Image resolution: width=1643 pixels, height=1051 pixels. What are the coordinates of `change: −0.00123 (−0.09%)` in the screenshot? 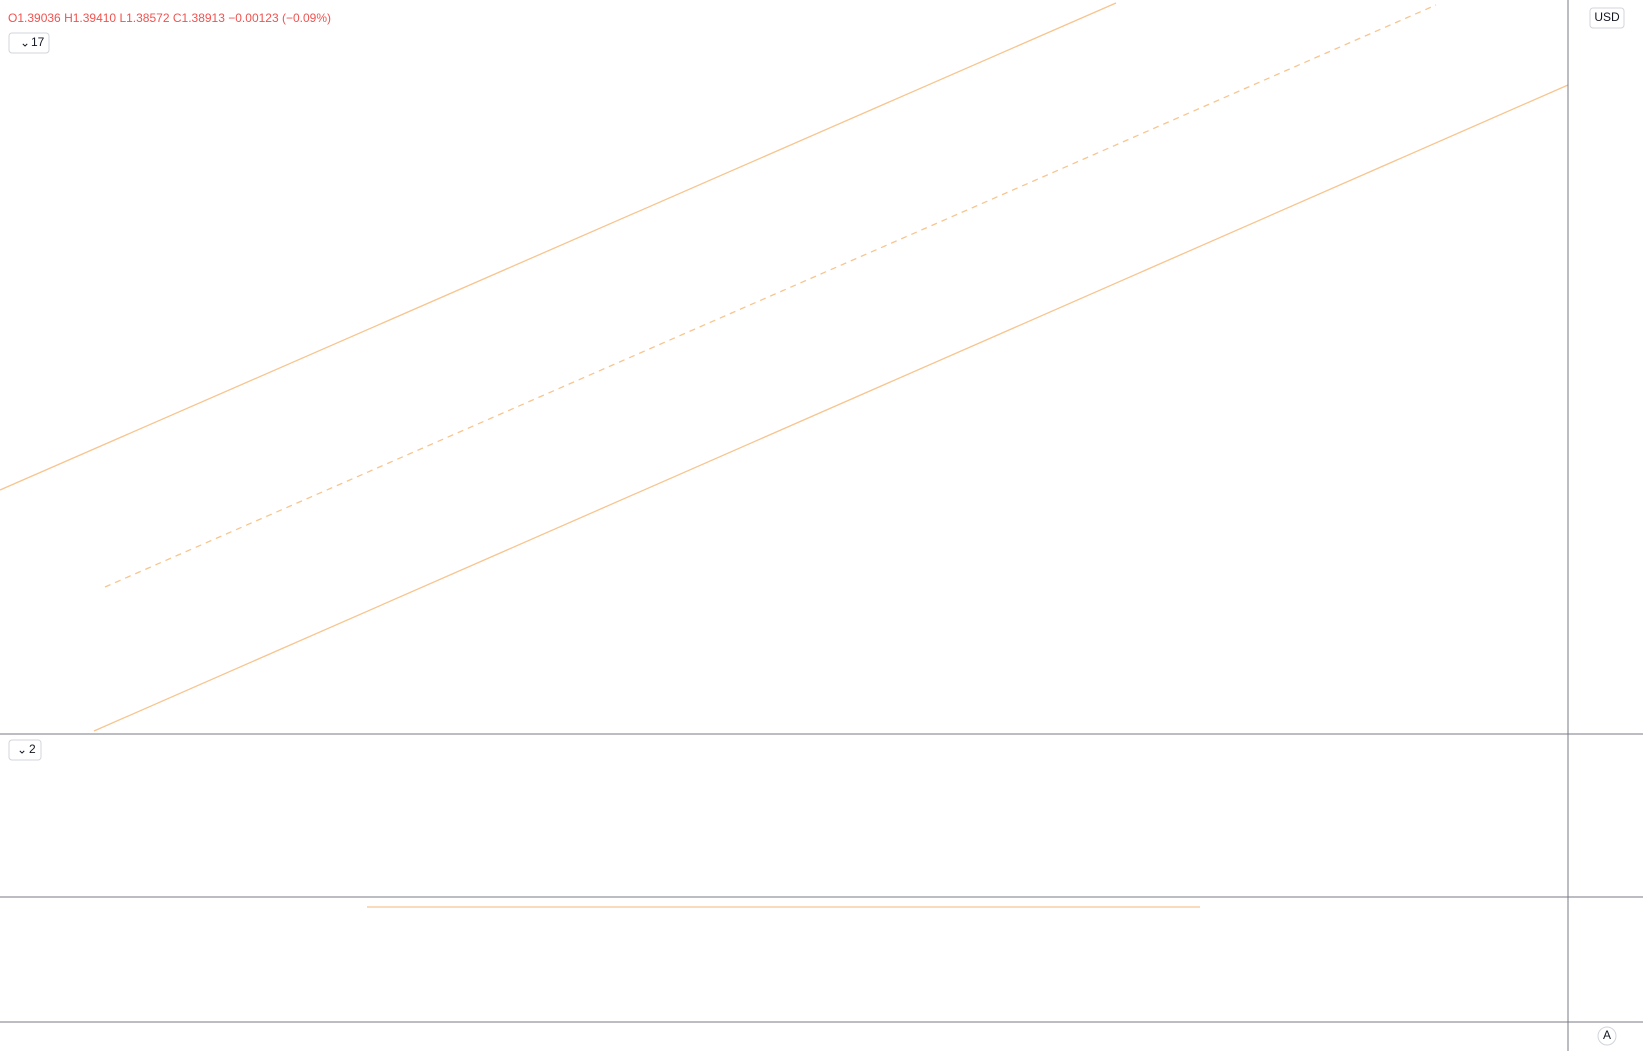 It's located at (279, 18).